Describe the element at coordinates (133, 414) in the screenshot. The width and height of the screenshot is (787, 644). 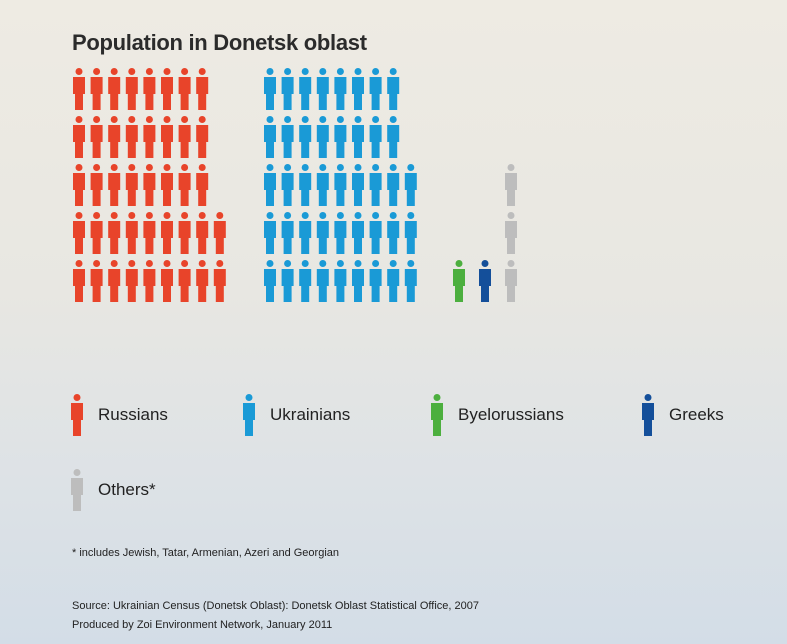
I see `legend-label: Russians` at that location.